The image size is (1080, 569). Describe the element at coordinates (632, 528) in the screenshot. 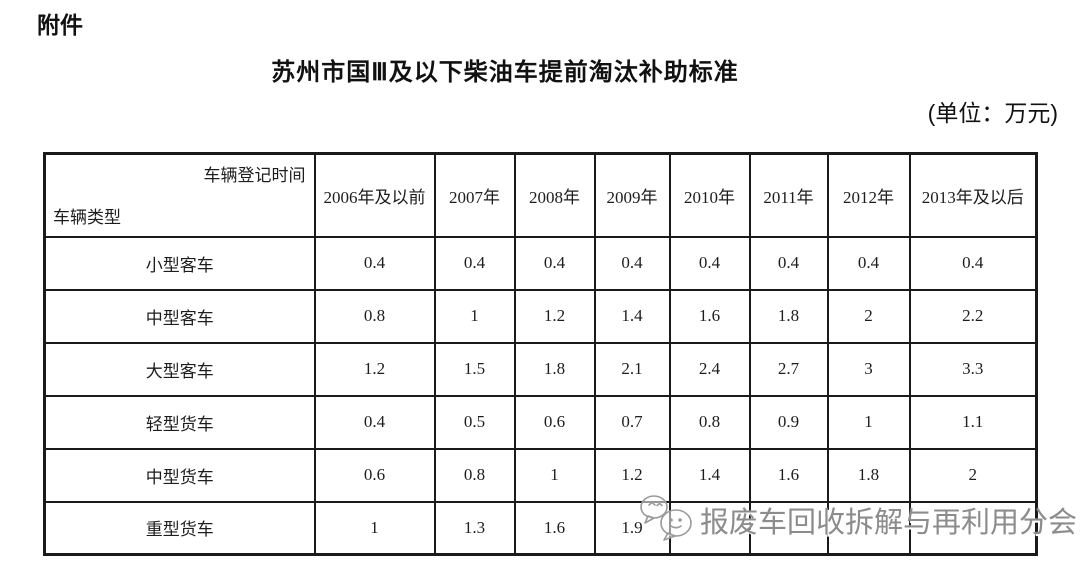

I see `value-cell: 1.9` at that location.